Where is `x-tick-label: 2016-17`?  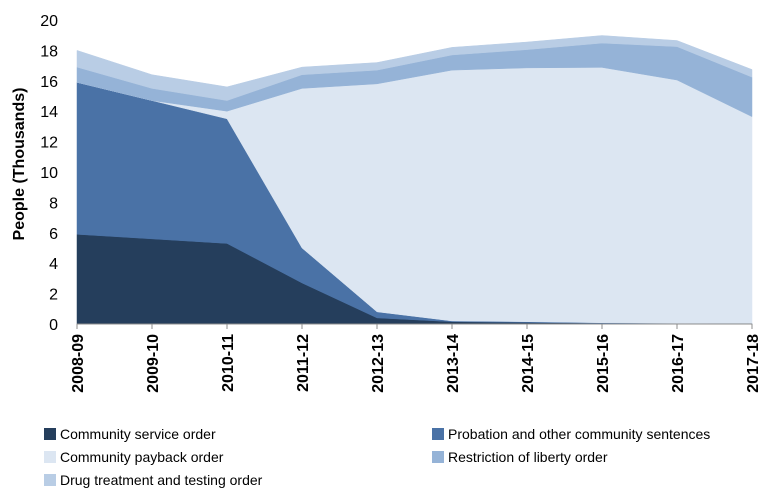 x-tick-label: 2016-17 is located at coordinates (678, 363).